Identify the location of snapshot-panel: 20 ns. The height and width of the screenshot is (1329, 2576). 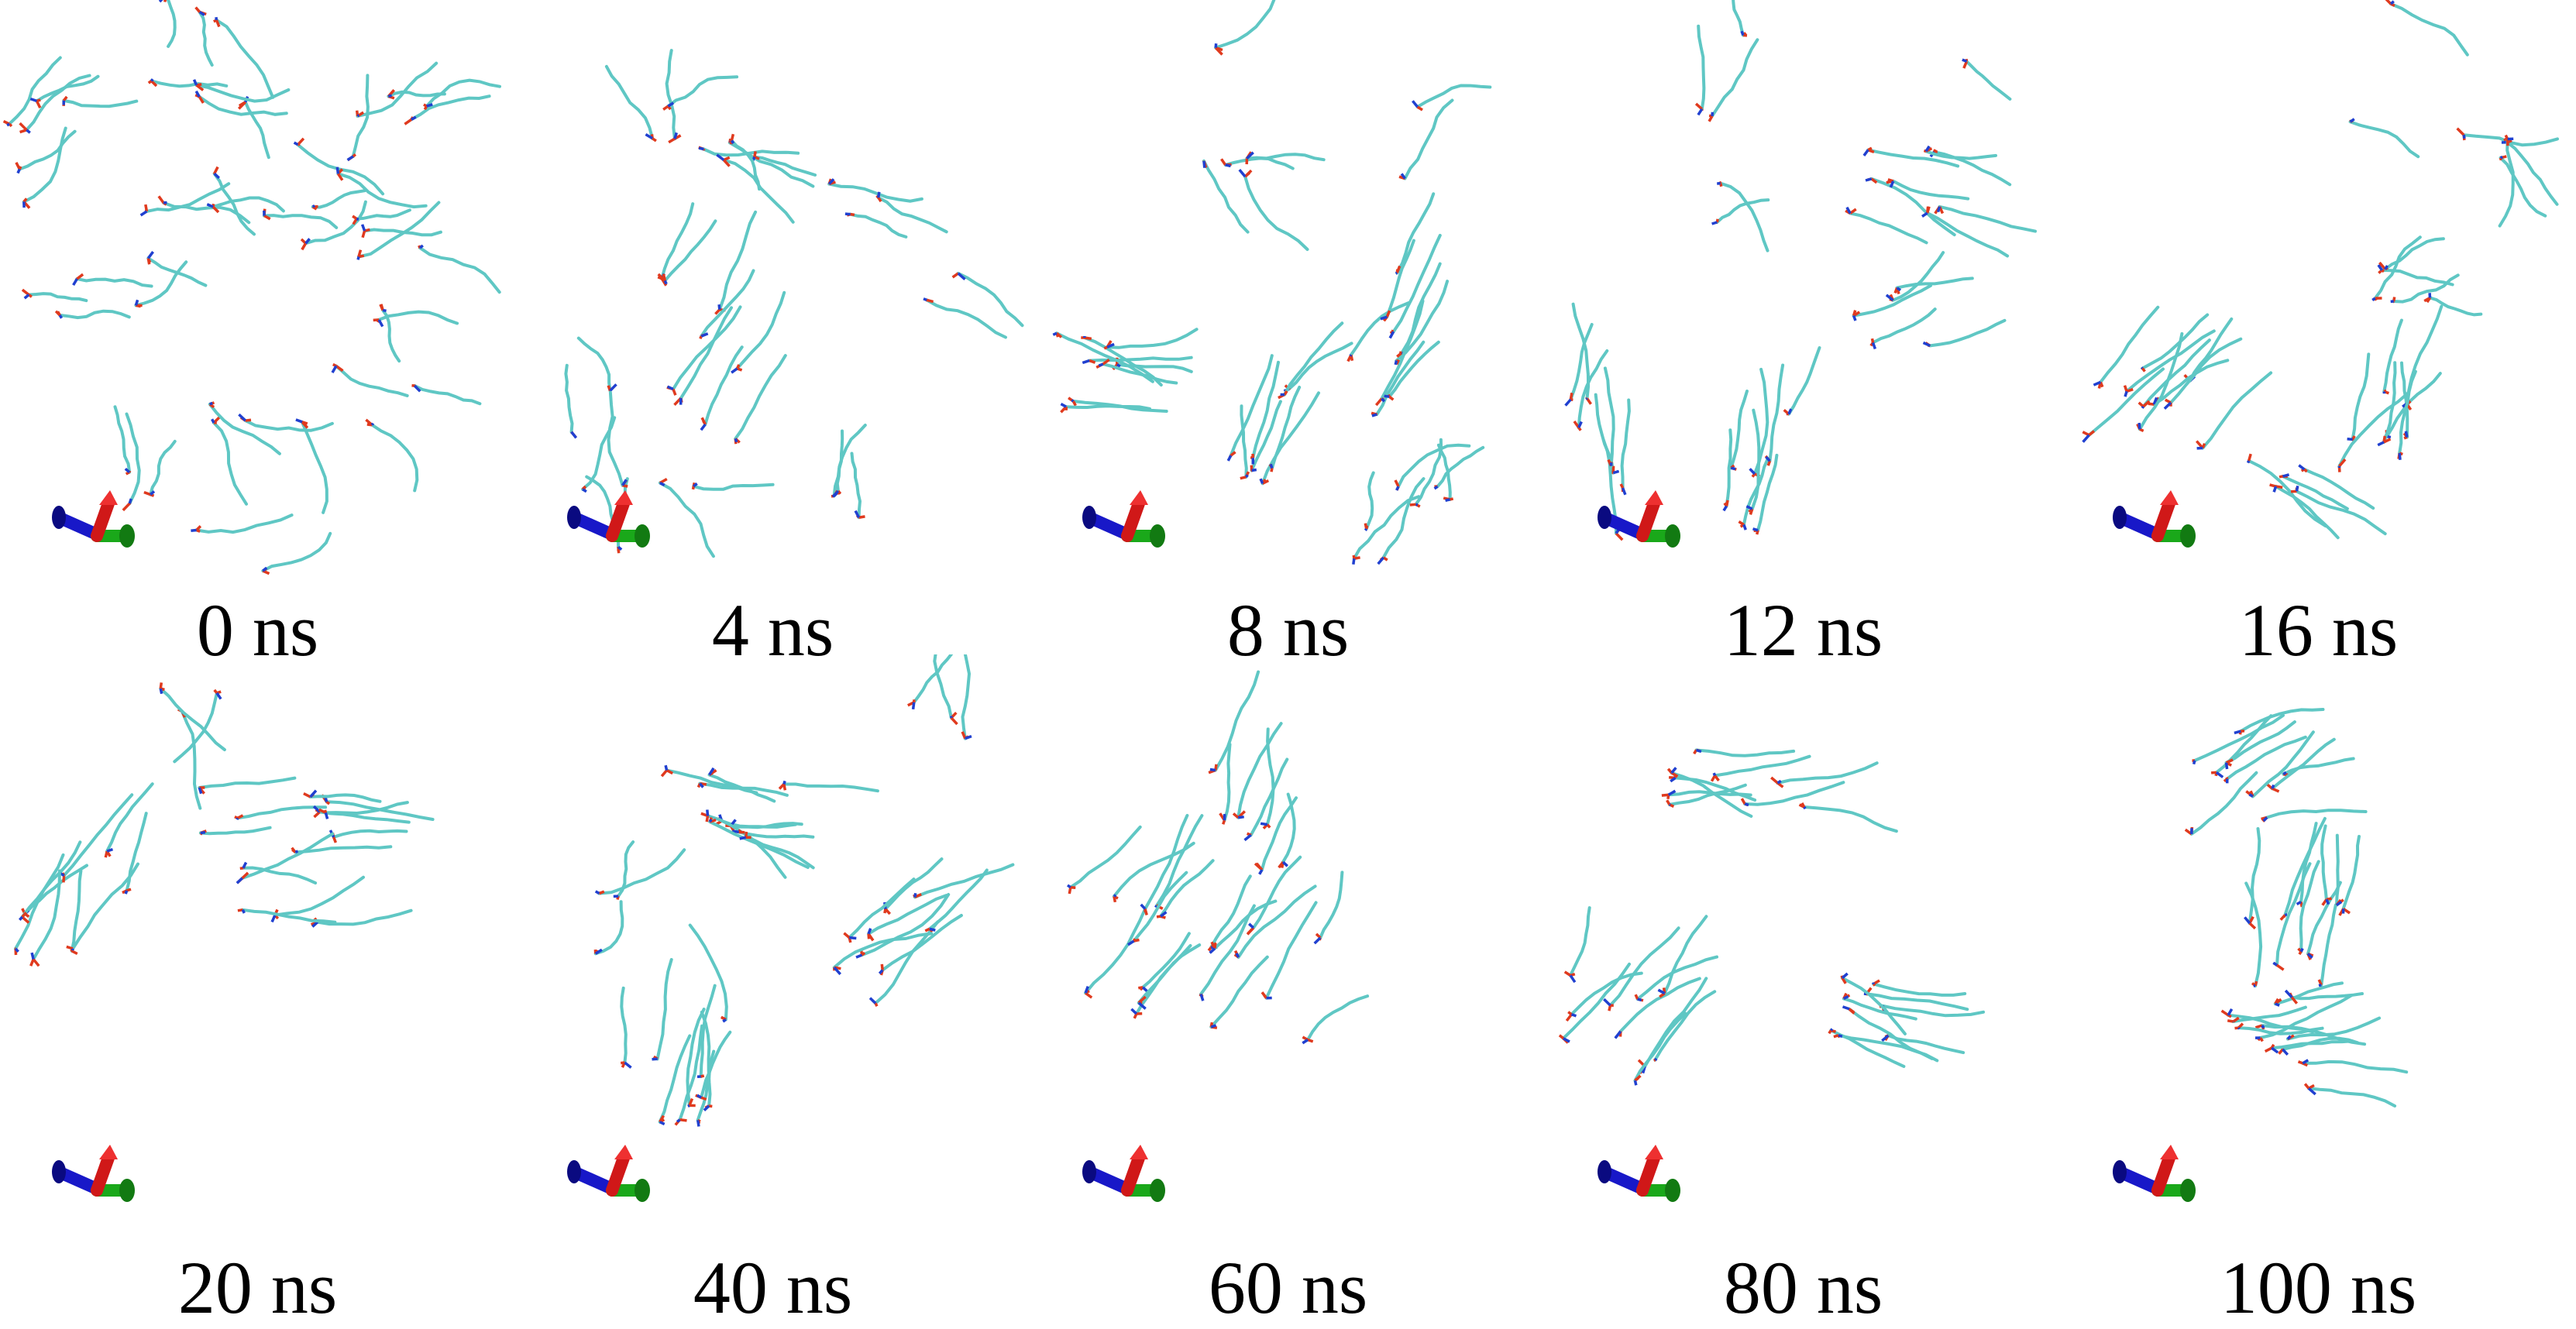
(257, 981).